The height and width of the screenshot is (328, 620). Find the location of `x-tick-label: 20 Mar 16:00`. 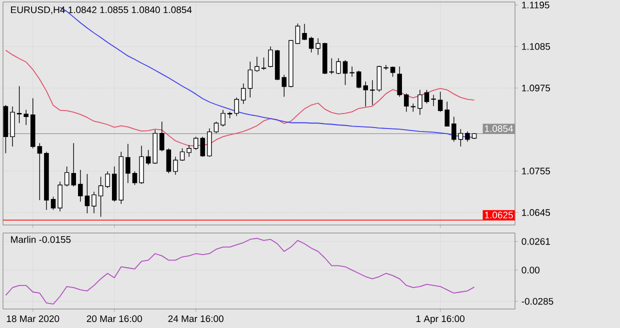

x-tick-label: 20 Mar 16:00 is located at coordinates (114, 318).